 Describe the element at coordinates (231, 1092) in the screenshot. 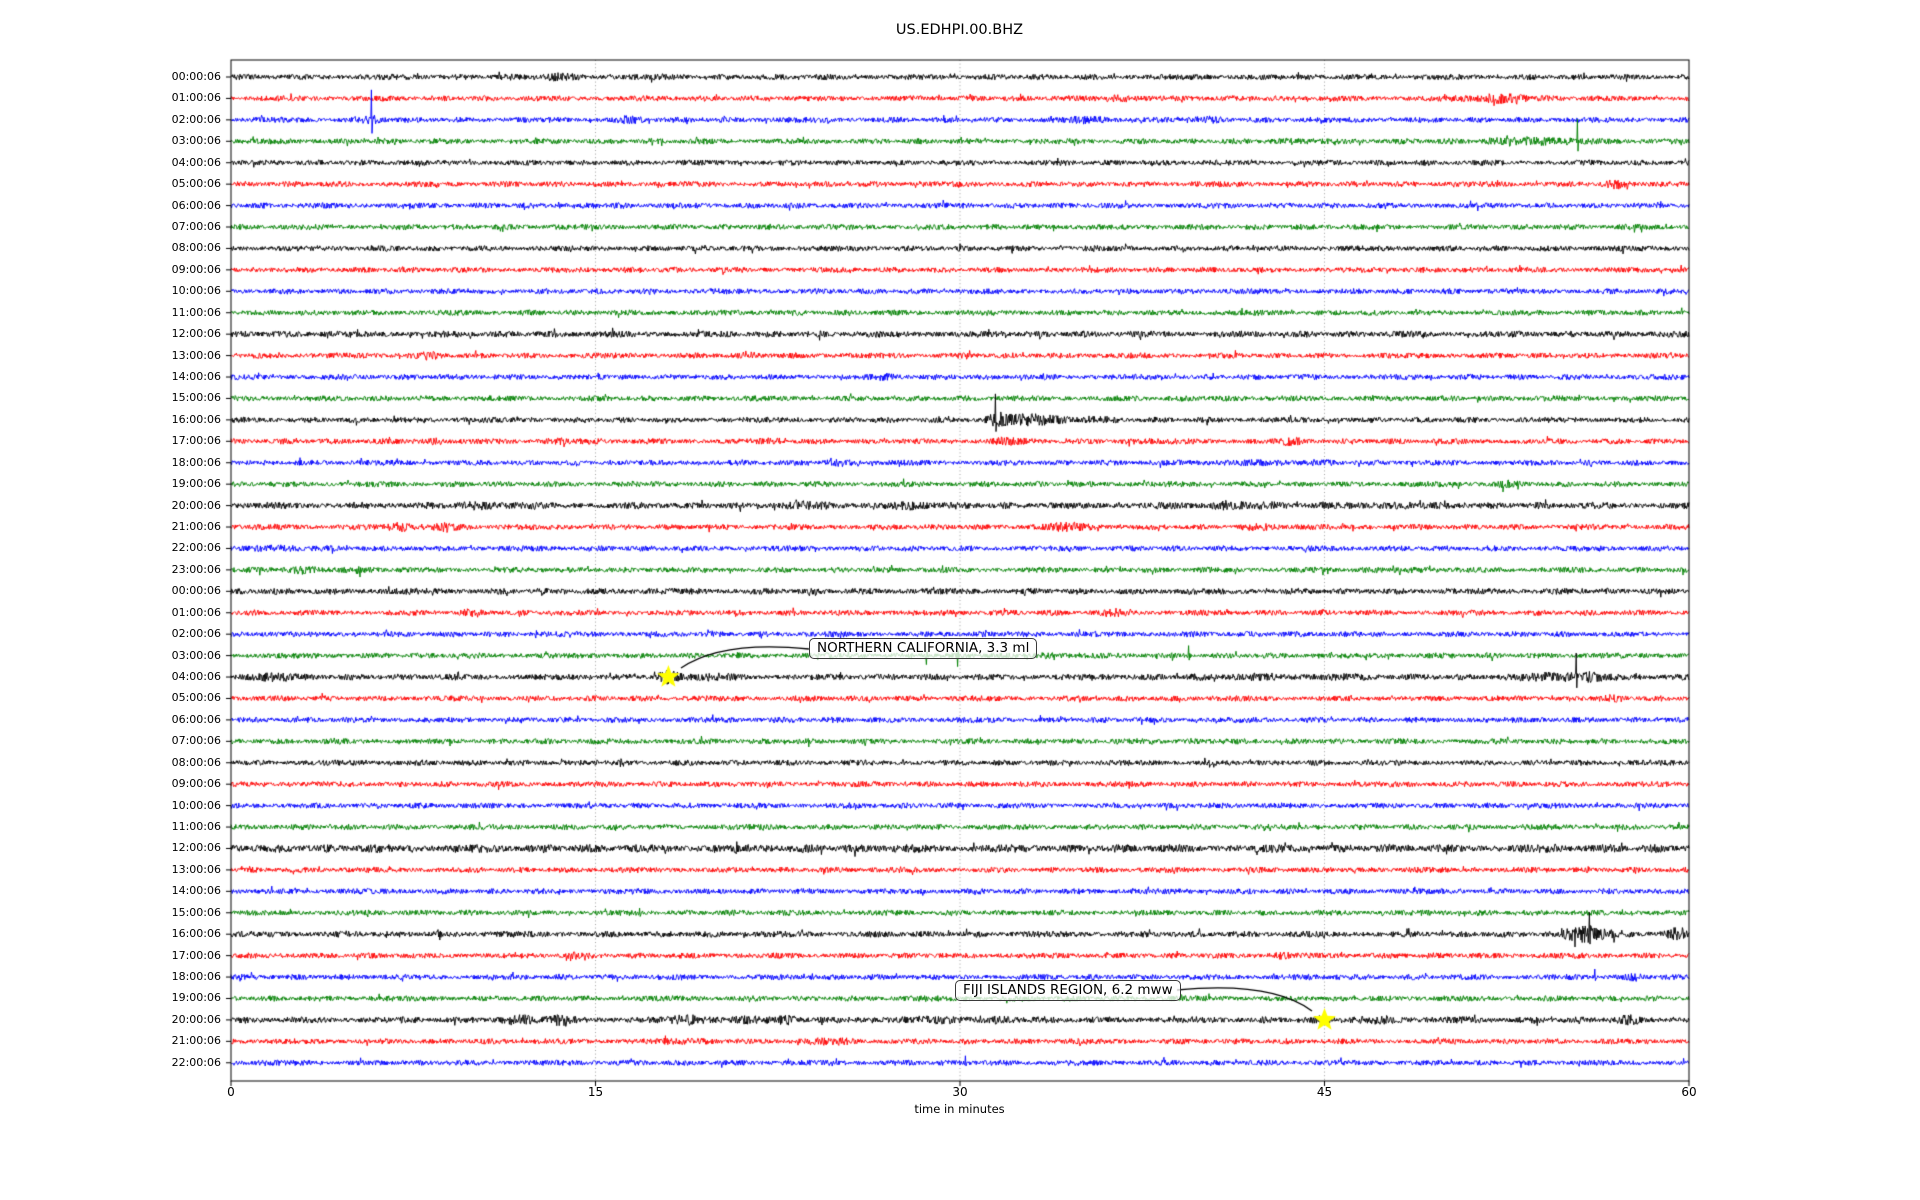

I see `x-axis-tick-label: 0` at that location.